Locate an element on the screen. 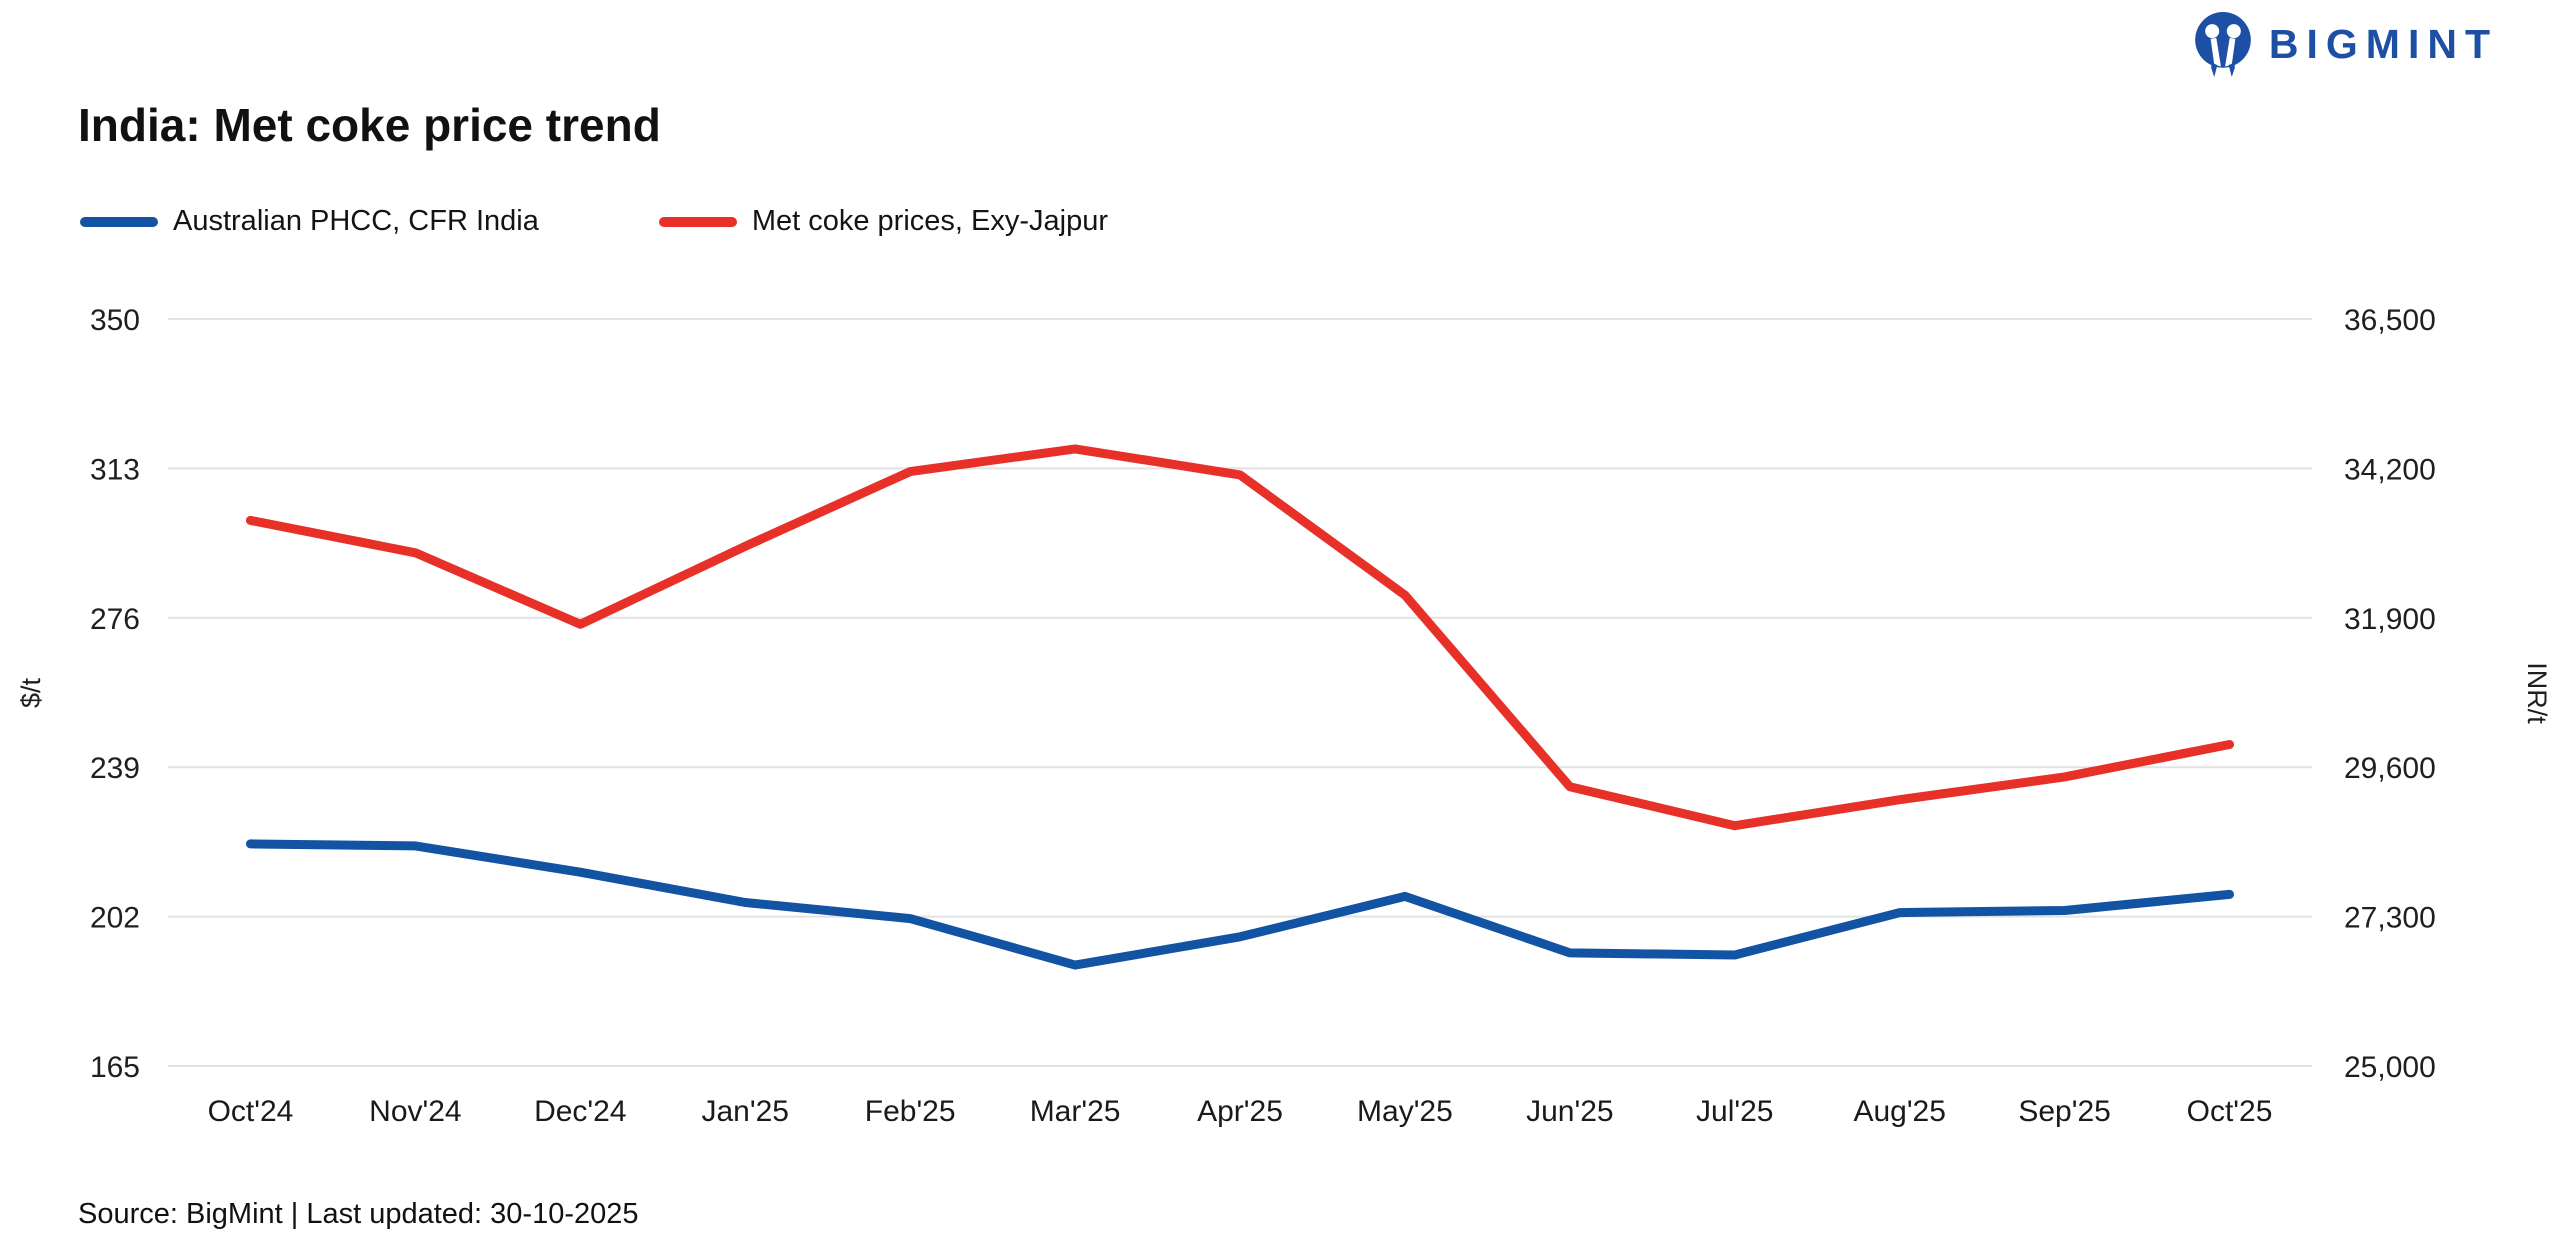 Image resolution: width=2560 pixels, height=1253 pixels. y-axis-tick-right: 25,000 is located at coordinates (2390, 1067).